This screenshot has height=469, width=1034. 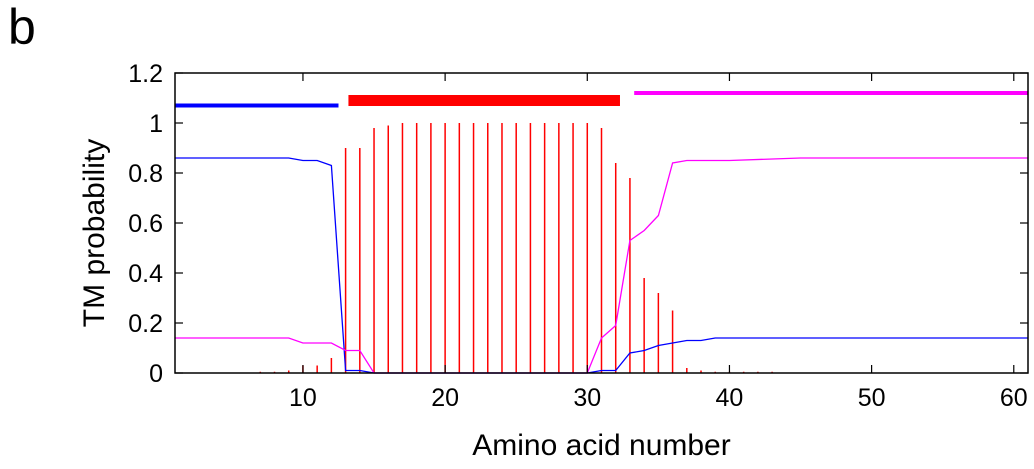 What do you see at coordinates (303, 398) in the screenshot?
I see `x-tick-label: 10` at bounding box center [303, 398].